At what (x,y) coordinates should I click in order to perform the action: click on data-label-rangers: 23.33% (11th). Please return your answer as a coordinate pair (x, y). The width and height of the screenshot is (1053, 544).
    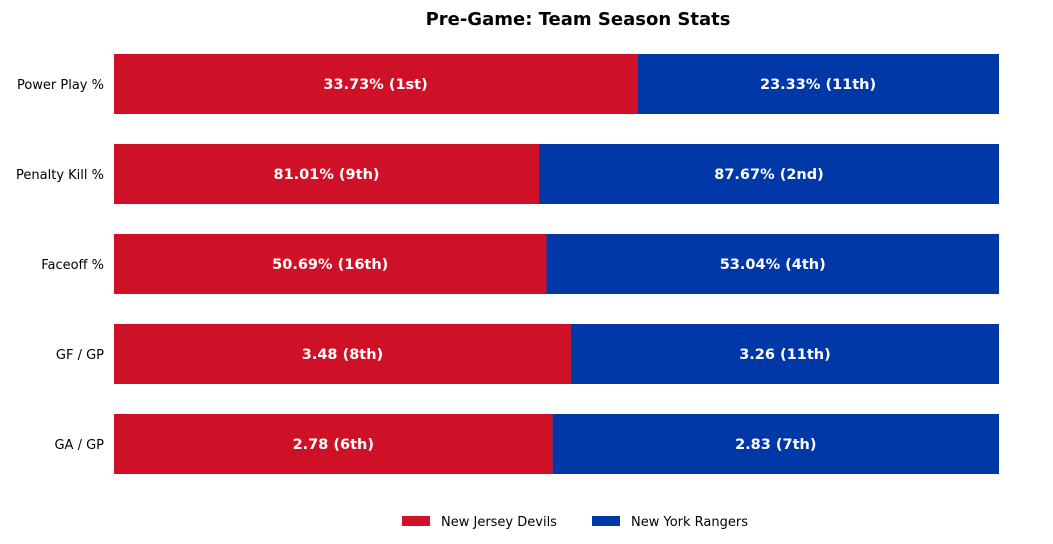
    Looking at the image, I should click on (818, 85).